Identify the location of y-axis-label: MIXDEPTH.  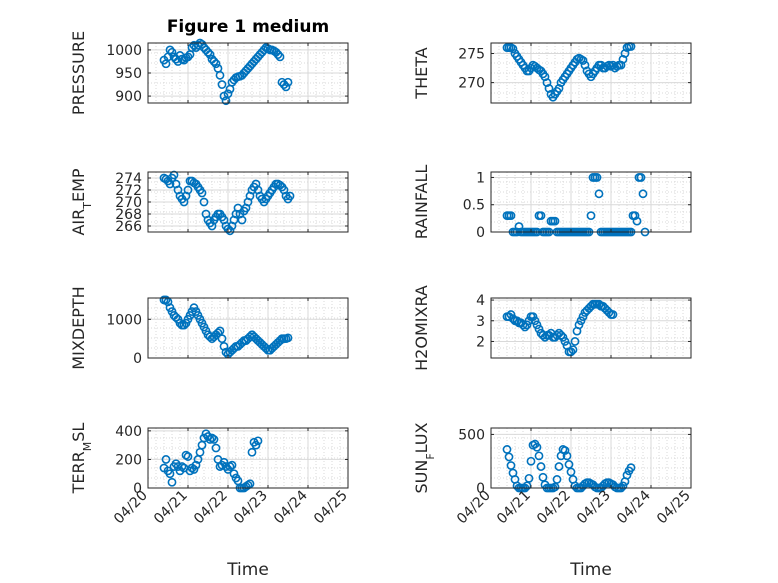
(78, 327).